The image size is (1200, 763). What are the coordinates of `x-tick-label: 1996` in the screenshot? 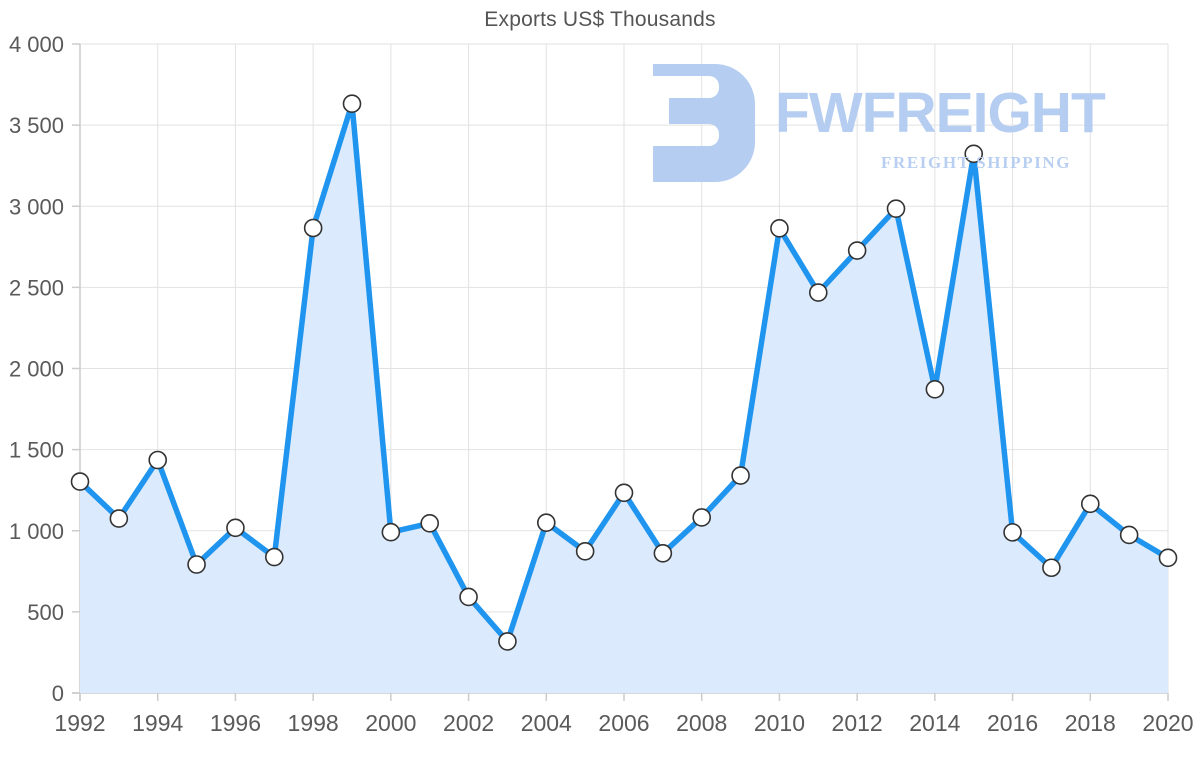 It's located at (235, 723).